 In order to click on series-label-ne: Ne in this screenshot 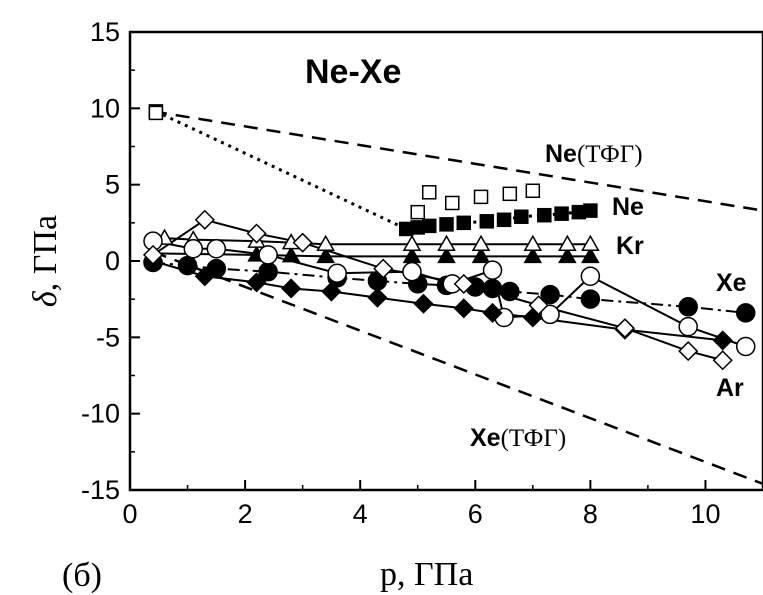, I will do `click(628, 207)`.